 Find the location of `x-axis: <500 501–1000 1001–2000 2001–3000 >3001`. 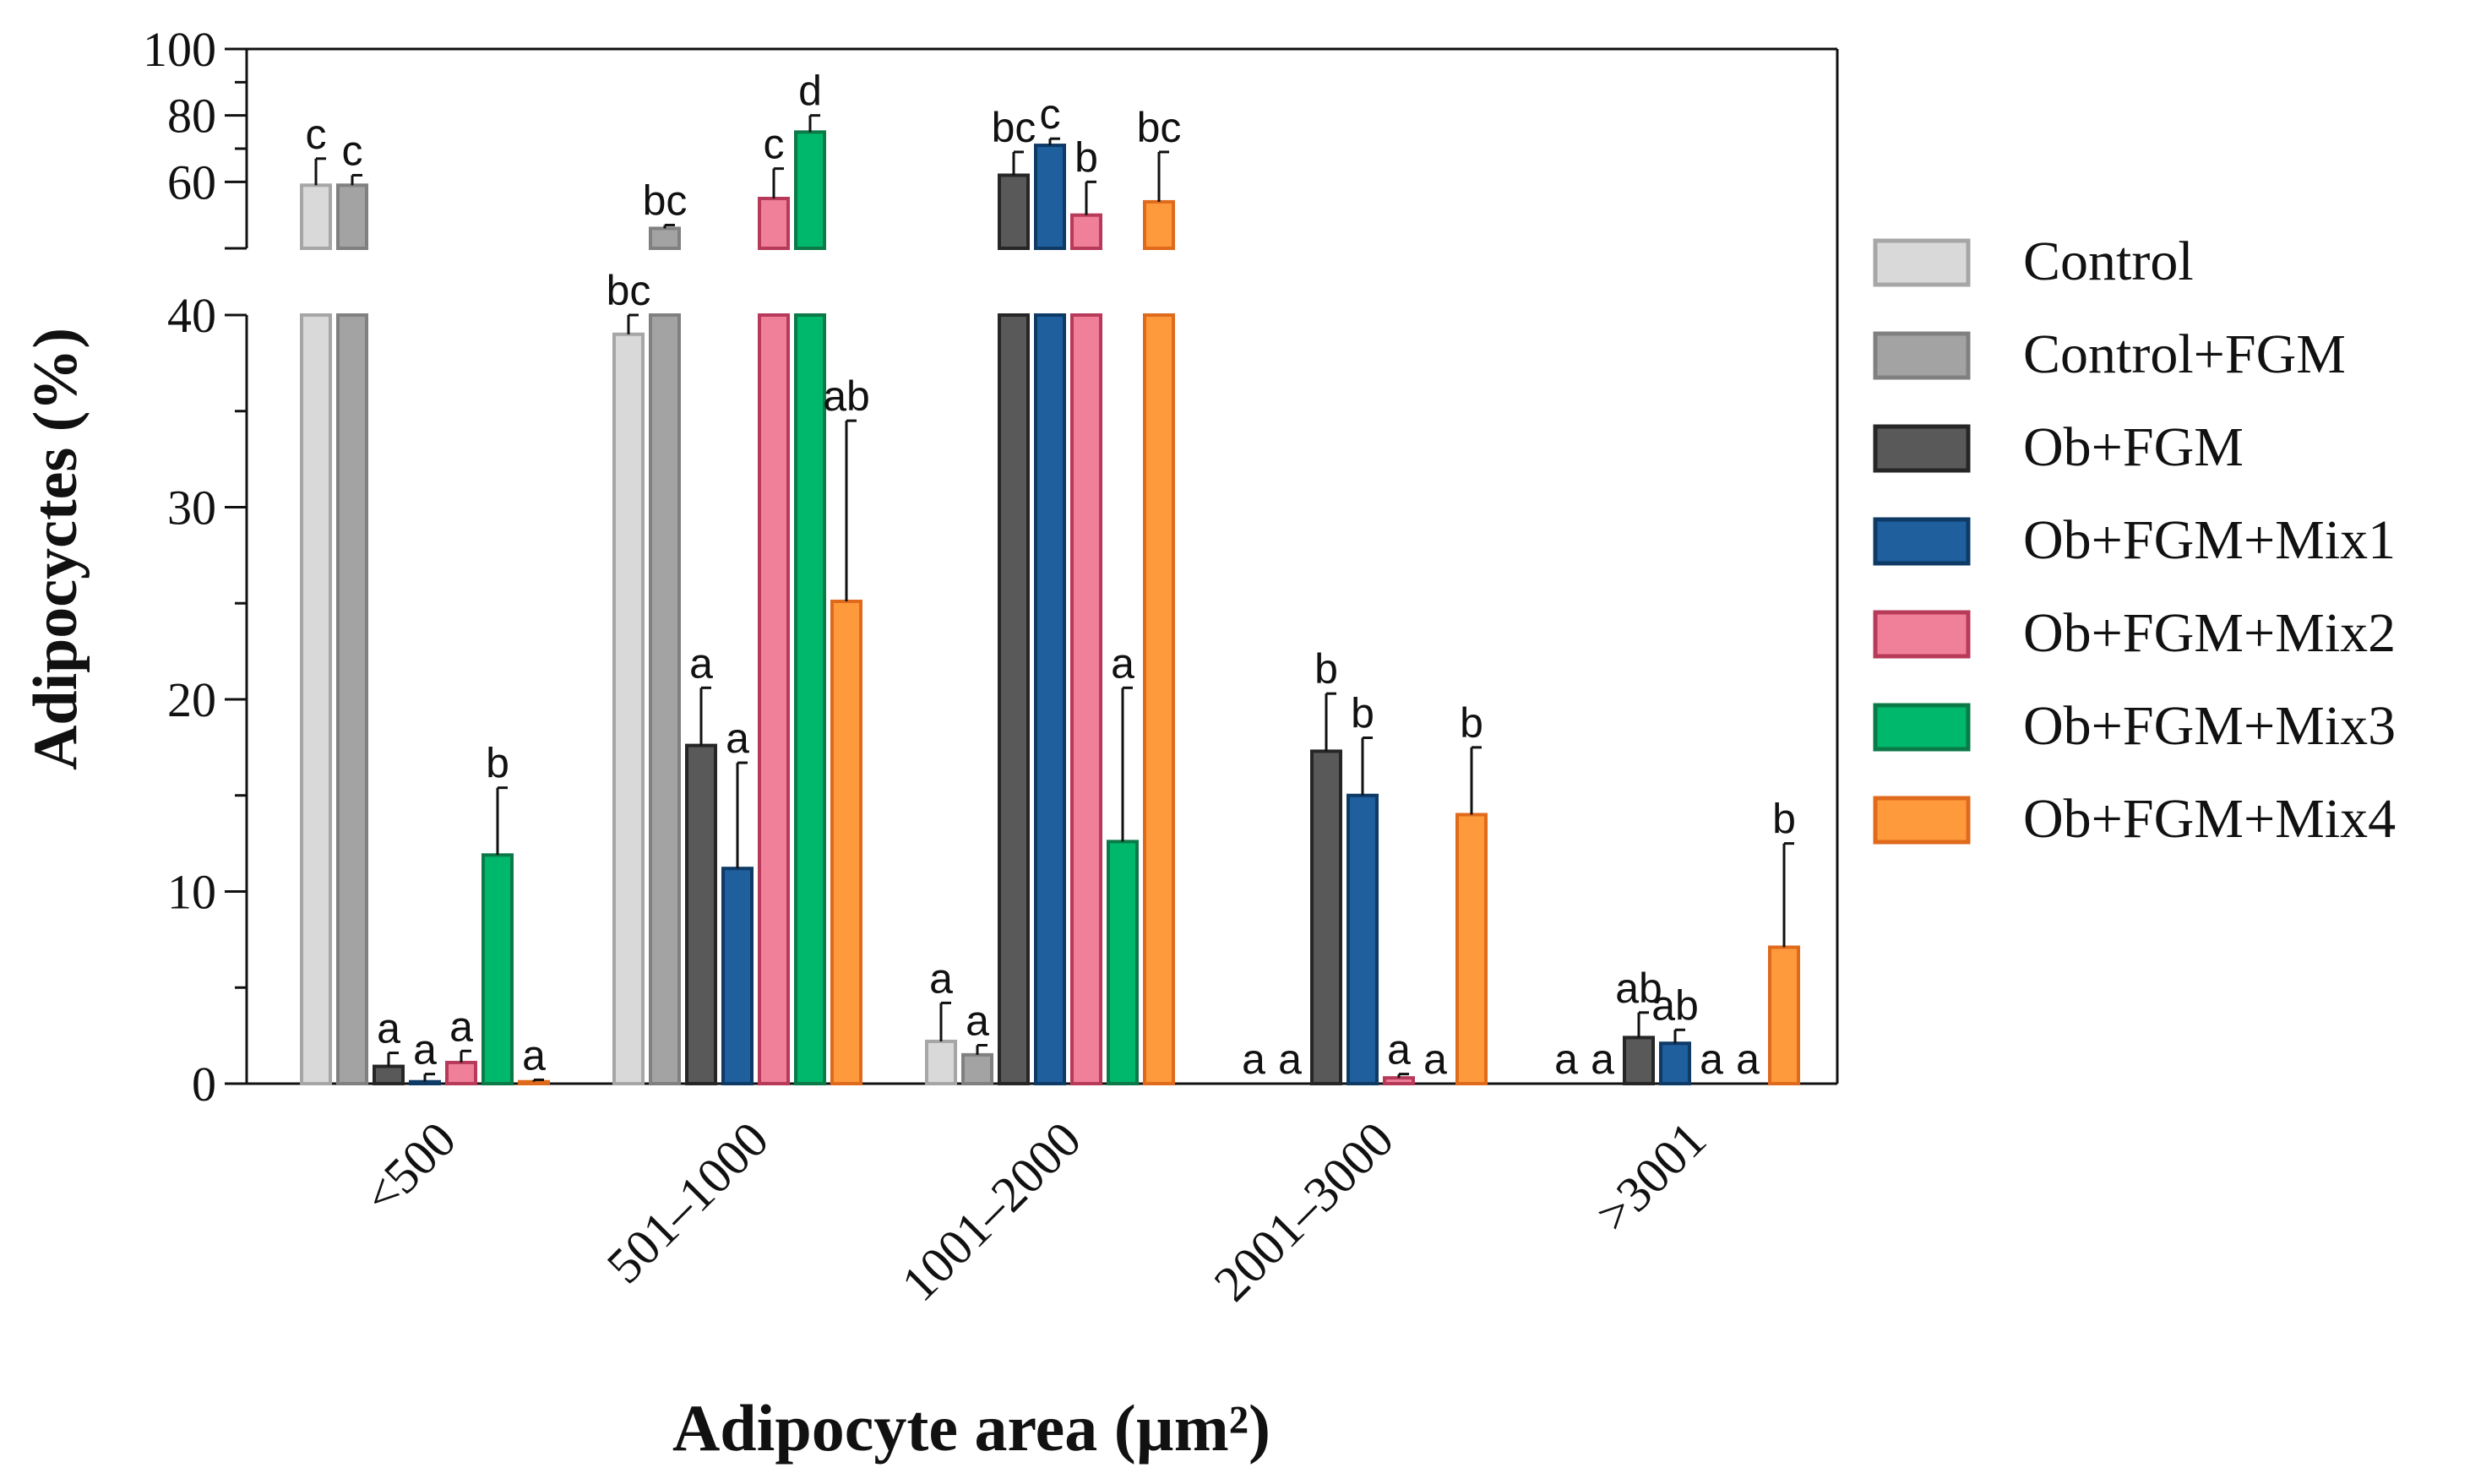

x-axis: <500 501–1000 1001–2000 2001–3000 >3001 is located at coordinates (1035, 1212).